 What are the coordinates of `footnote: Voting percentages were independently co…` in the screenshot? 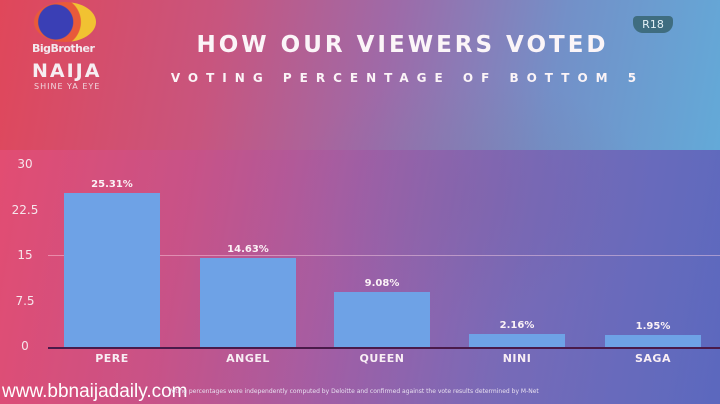 It's located at (353, 391).